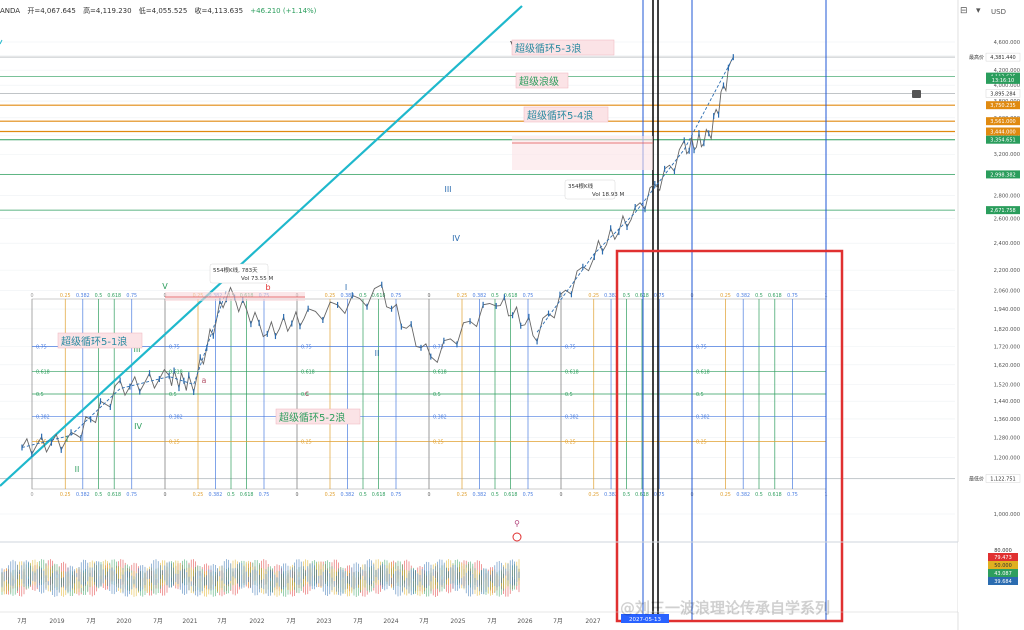 The height and width of the screenshot is (630, 1024). What do you see at coordinates (608, 195) in the screenshot?
I see `tooltip-2-vol: Vol 18.93 M` at bounding box center [608, 195].